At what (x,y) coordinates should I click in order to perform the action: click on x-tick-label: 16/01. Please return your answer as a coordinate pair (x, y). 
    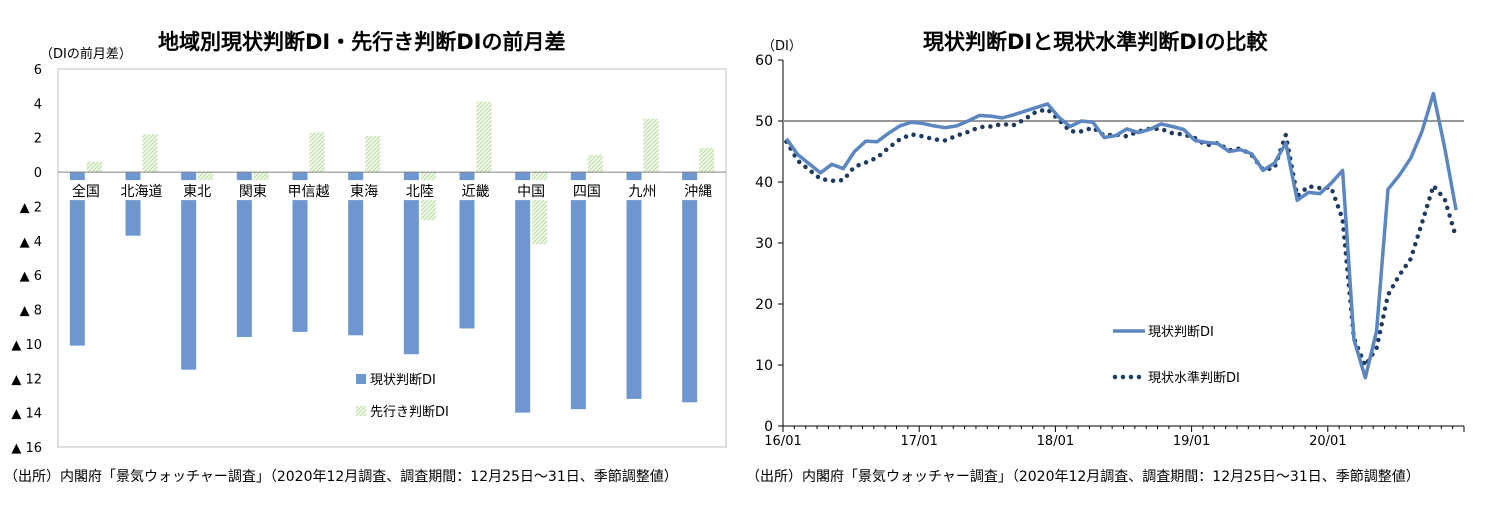
    Looking at the image, I should click on (782, 441).